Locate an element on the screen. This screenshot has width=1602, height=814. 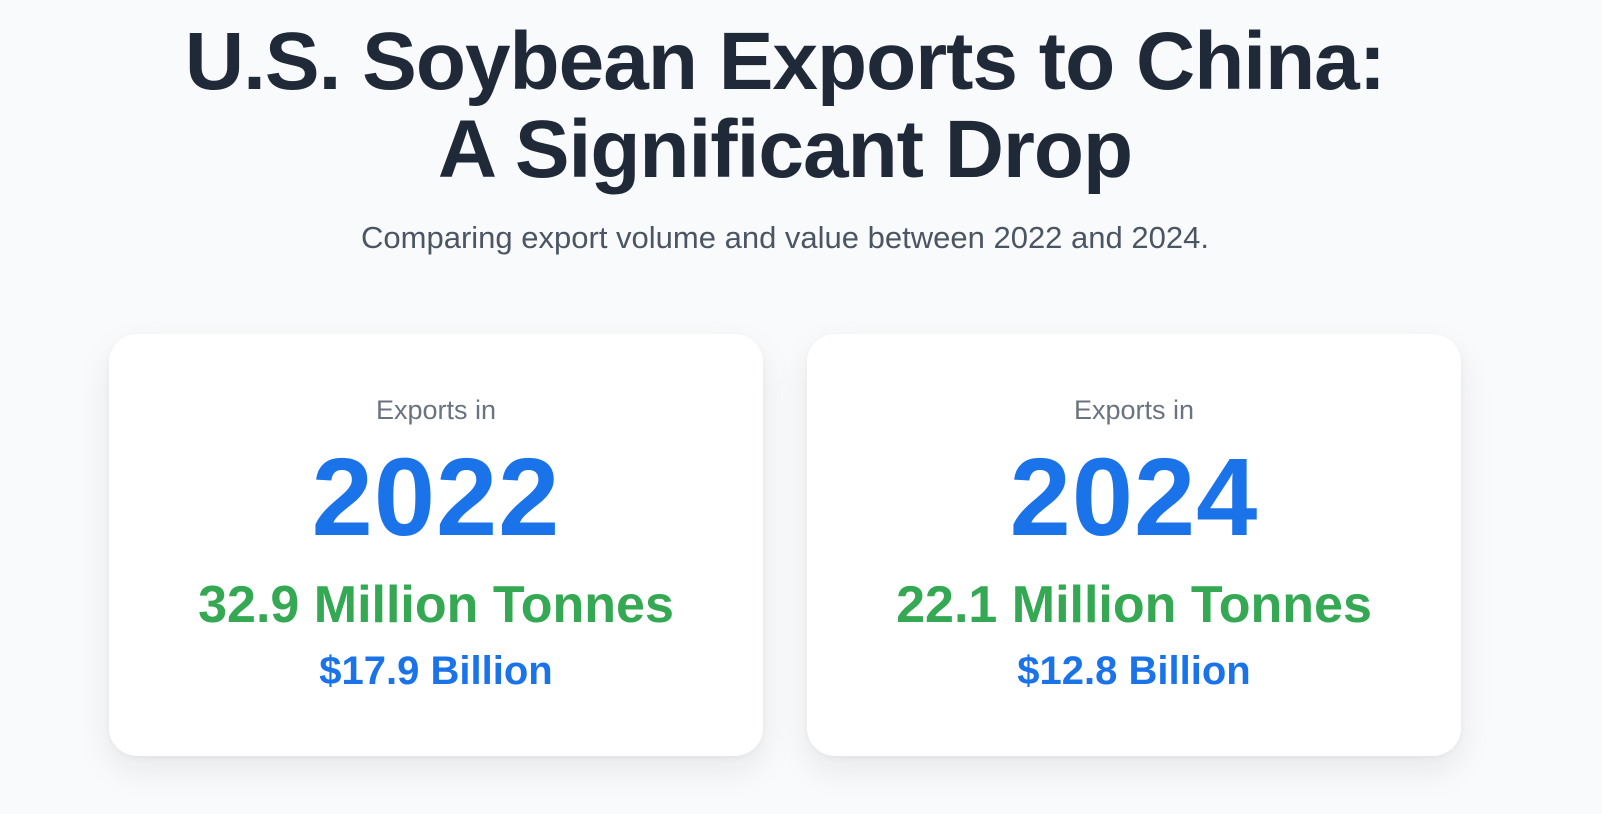
card-volume: 32.9 Million Tonnes is located at coordinates (436, 605).